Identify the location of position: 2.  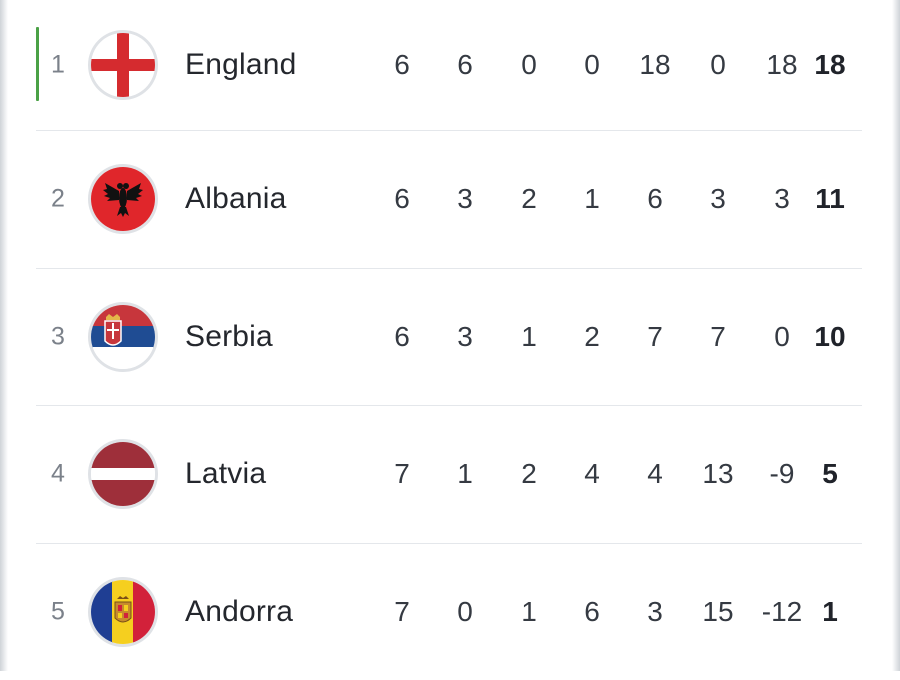
(58, 199).